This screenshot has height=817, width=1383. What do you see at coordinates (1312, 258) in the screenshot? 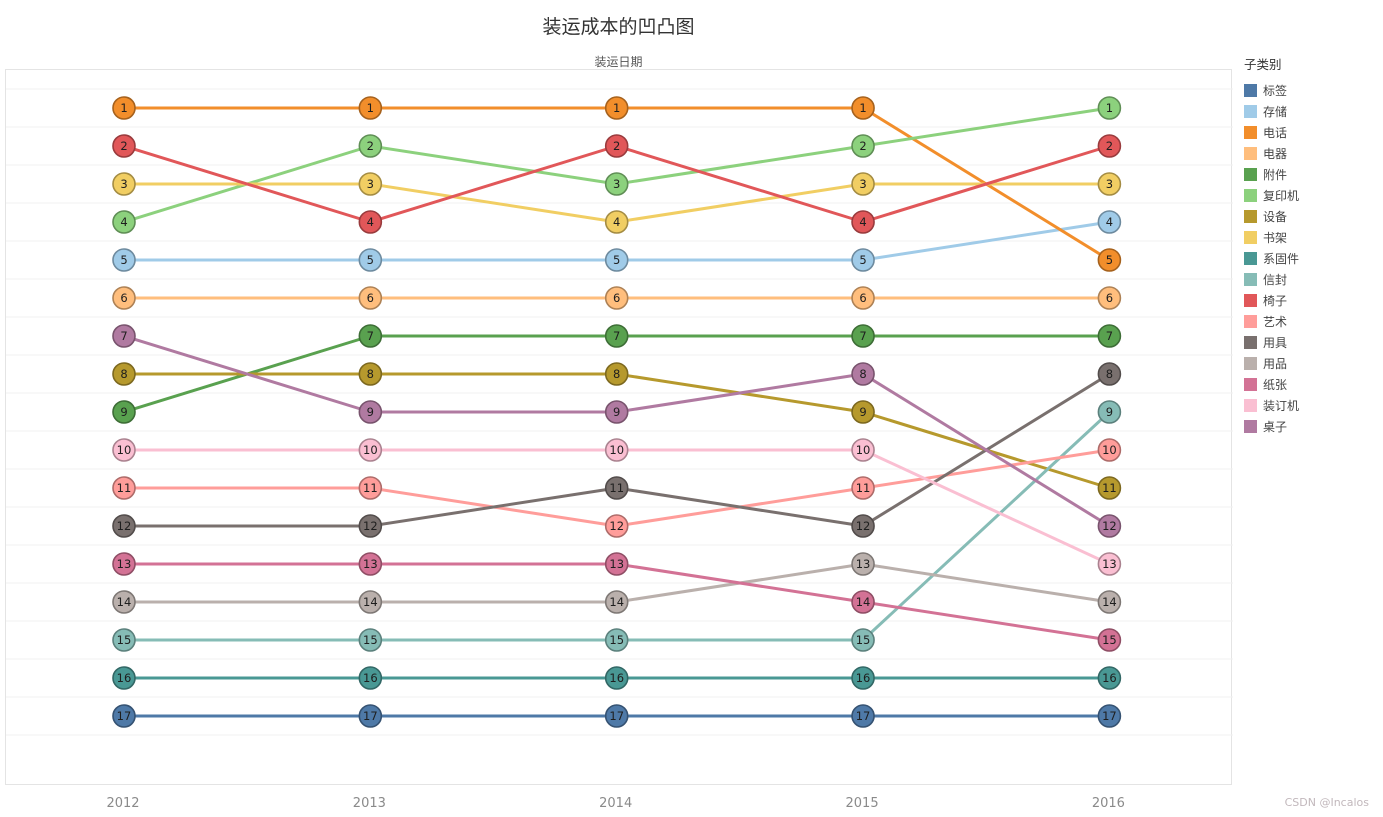
I see `legend-item: 系固件` at bounding box center [1312, 258].